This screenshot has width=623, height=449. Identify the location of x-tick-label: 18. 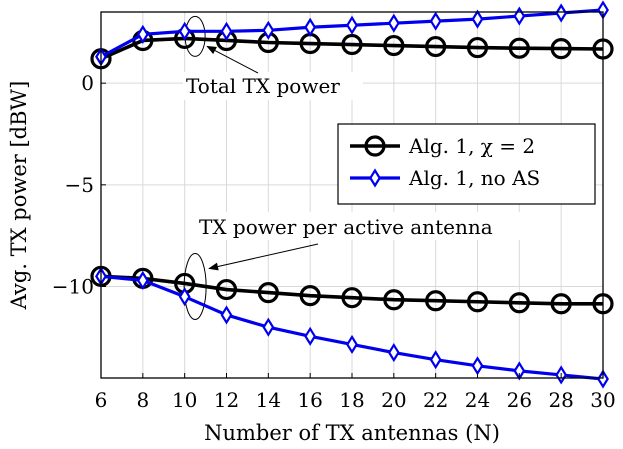
(351, 400).